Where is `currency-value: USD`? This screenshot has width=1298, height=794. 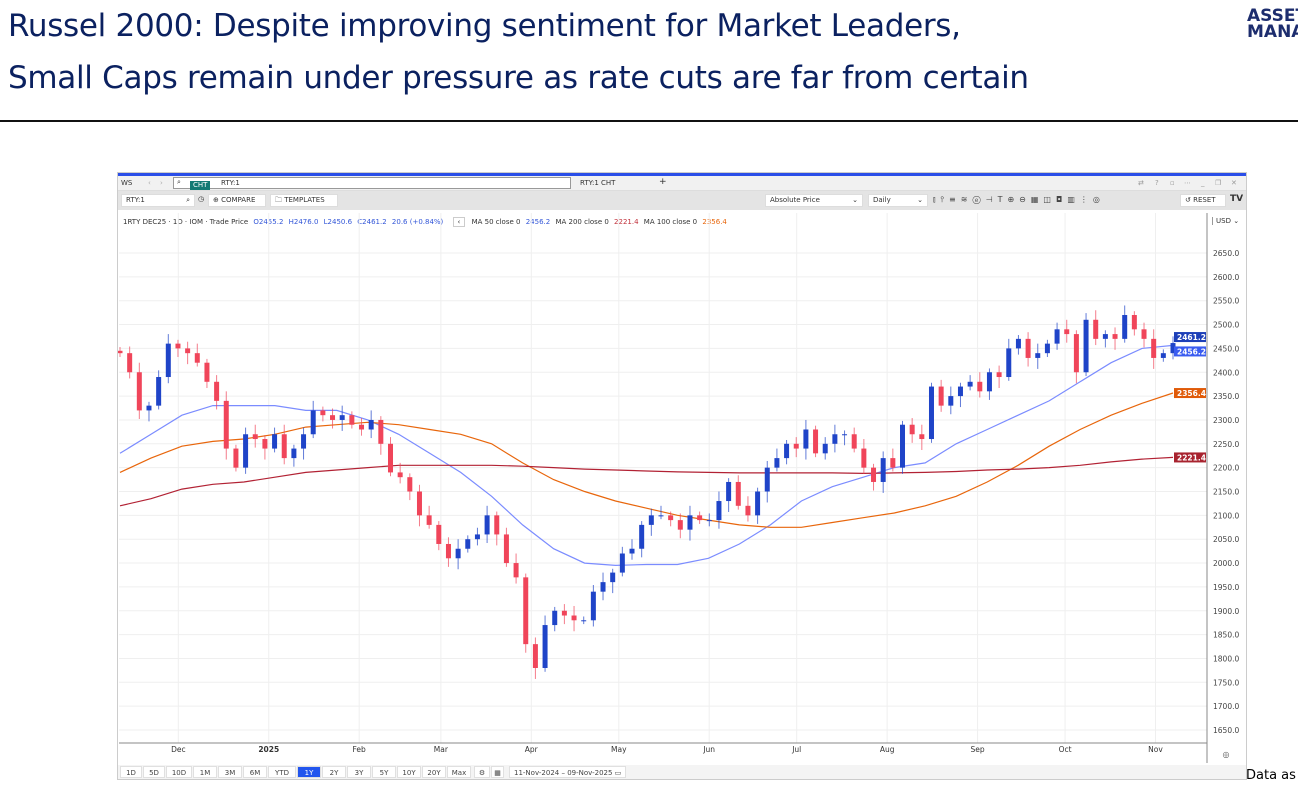
currency-value: USD is located at coordinates (1223, 221).